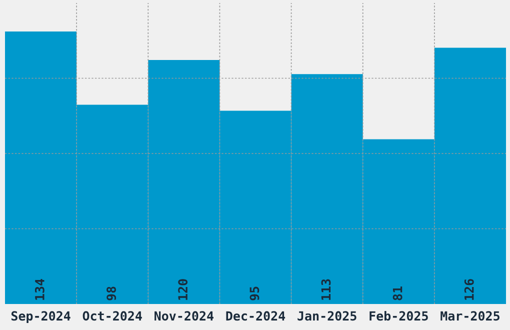 The height and width of the screenshot is (330, 510). What do you see at coordinates (112, 316) in the screenshot?
I see `x-tick-label: Oct-2024` at bounding box center [112, 316].